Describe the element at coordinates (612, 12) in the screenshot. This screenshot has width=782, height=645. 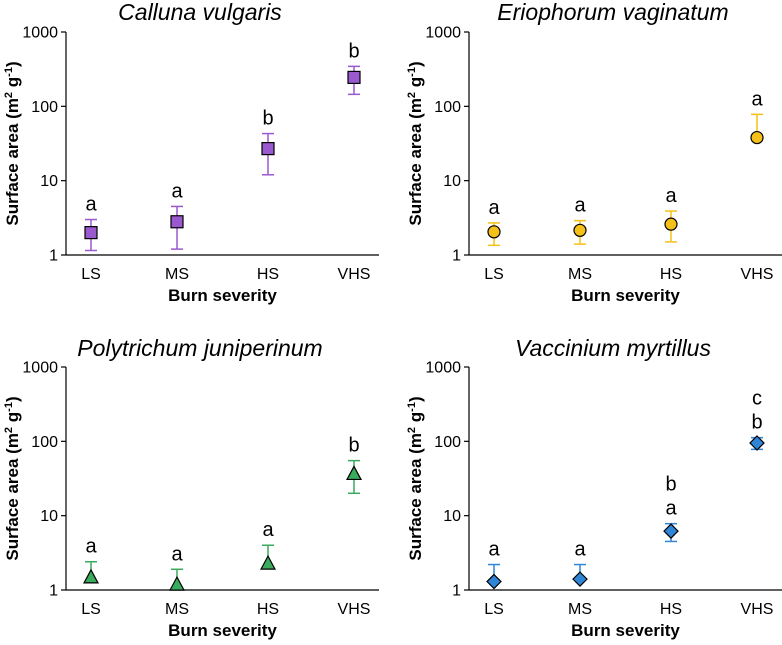
I see `chart-title: Eriophorum vaginatum` at that location.